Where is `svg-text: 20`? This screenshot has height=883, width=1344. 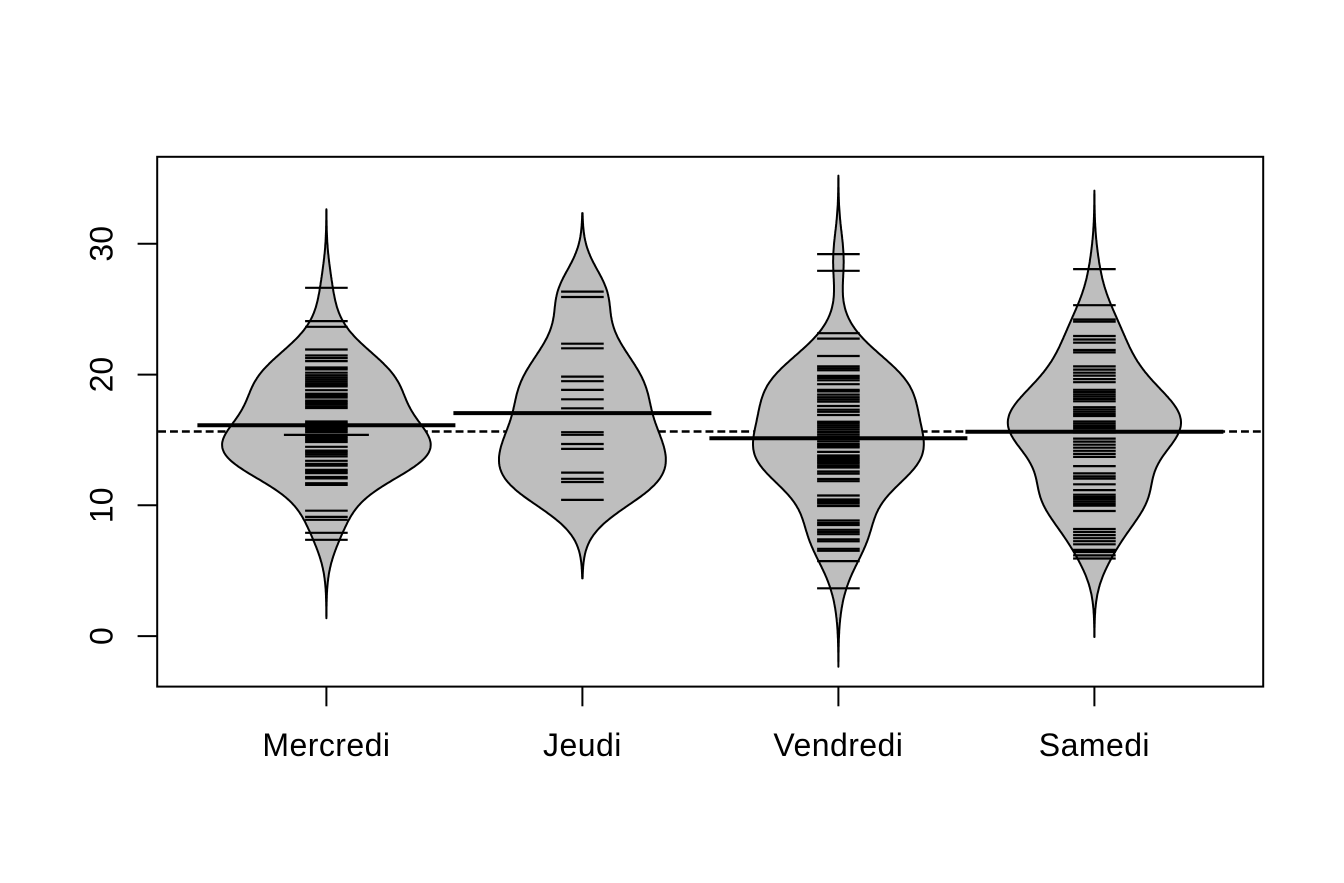
svg-text: 20 is located at coordinates (102, 375).